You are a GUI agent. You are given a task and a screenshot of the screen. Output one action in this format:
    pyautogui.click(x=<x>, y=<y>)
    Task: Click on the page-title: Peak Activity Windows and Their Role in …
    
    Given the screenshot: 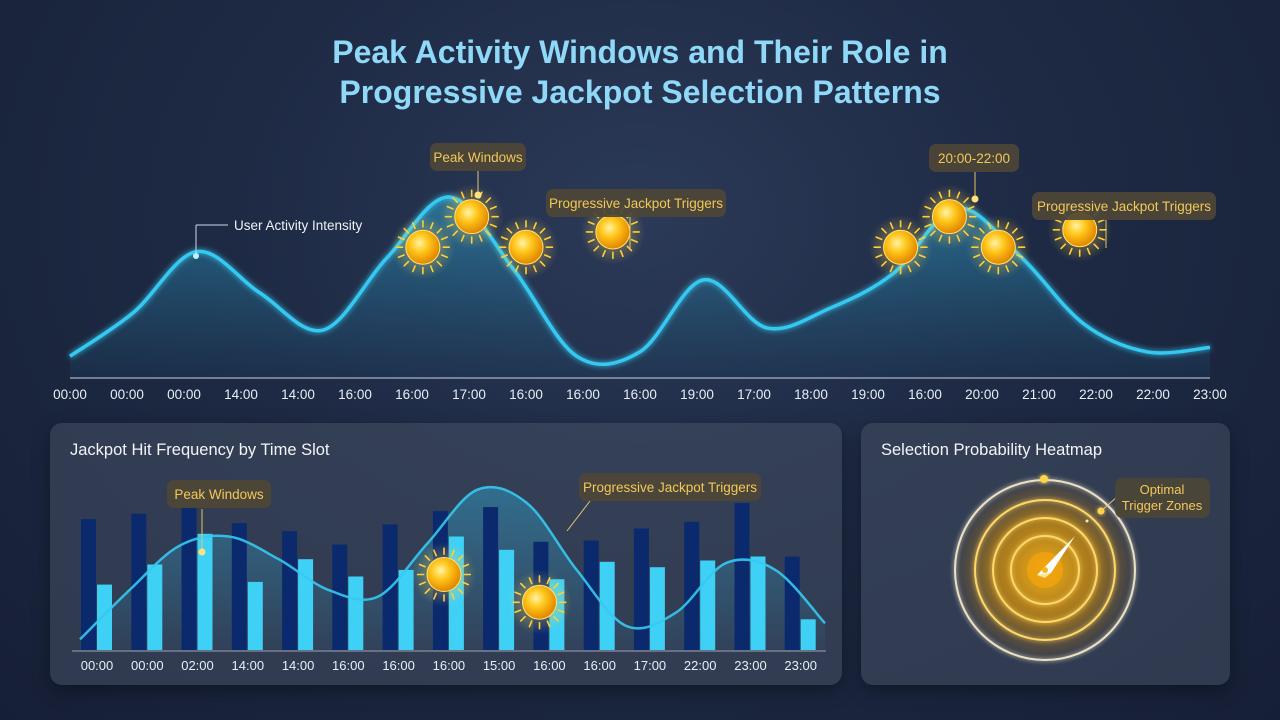 What is the action you would take?
    pyautogui.click(x=640, y=72)
    